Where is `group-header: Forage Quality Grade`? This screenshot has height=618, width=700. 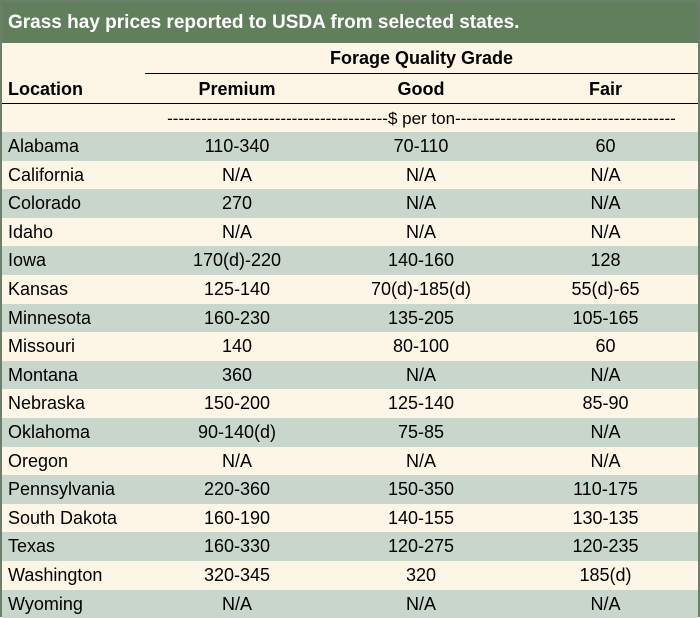
group-header: Forage Quality Grade is located at coordinates (421, 58).